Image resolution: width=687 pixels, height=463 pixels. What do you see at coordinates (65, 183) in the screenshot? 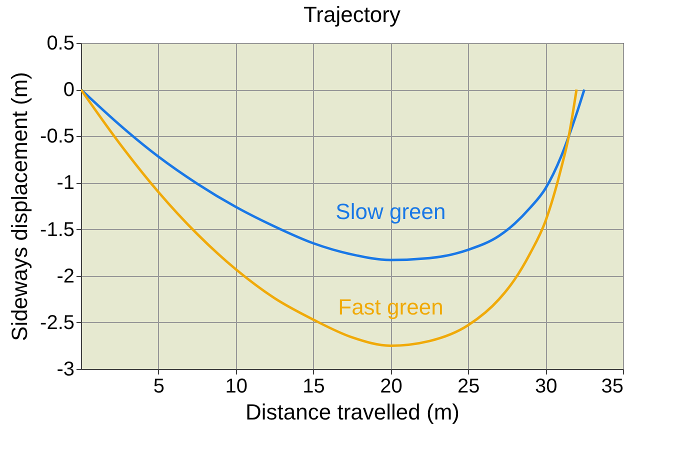
I see `y-tick-label: -1` at bounding box center [65, 183].